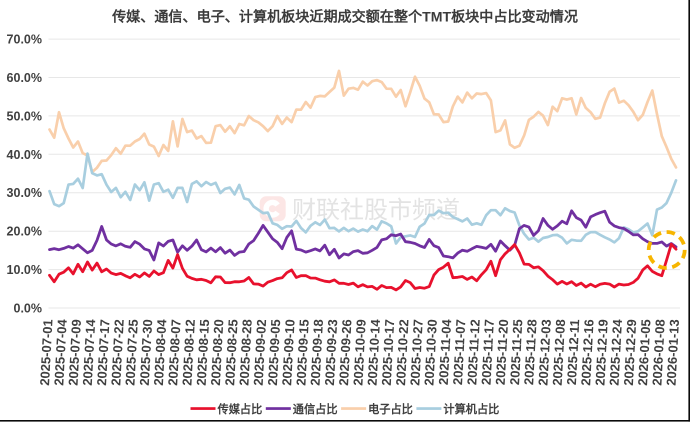 The width and height of the screenshot is (692, 425). I want to click on svg-text: 2025-08-28, so click(245, 352).